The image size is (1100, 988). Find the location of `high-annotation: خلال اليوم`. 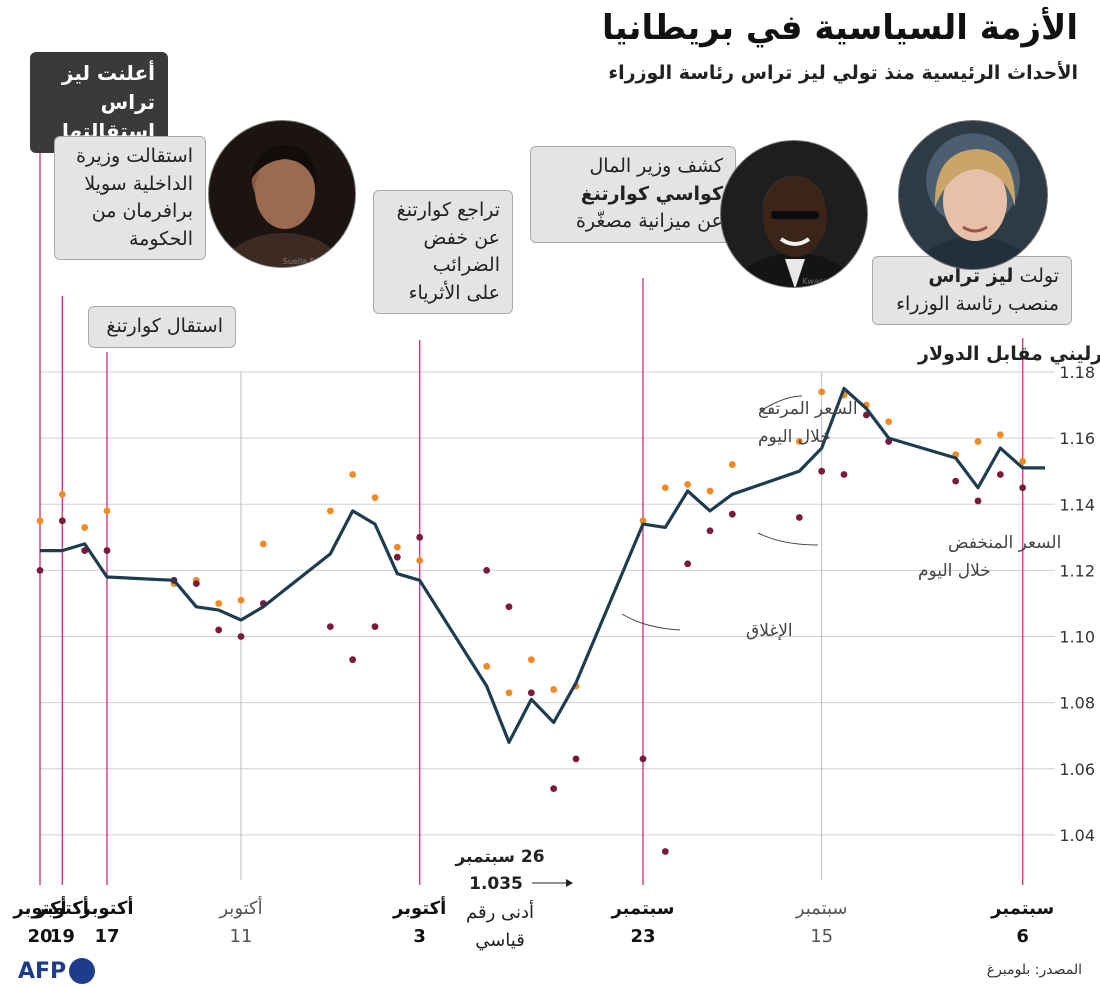

high-annotation: خلال اليوم is located at coordinates (794, 437).